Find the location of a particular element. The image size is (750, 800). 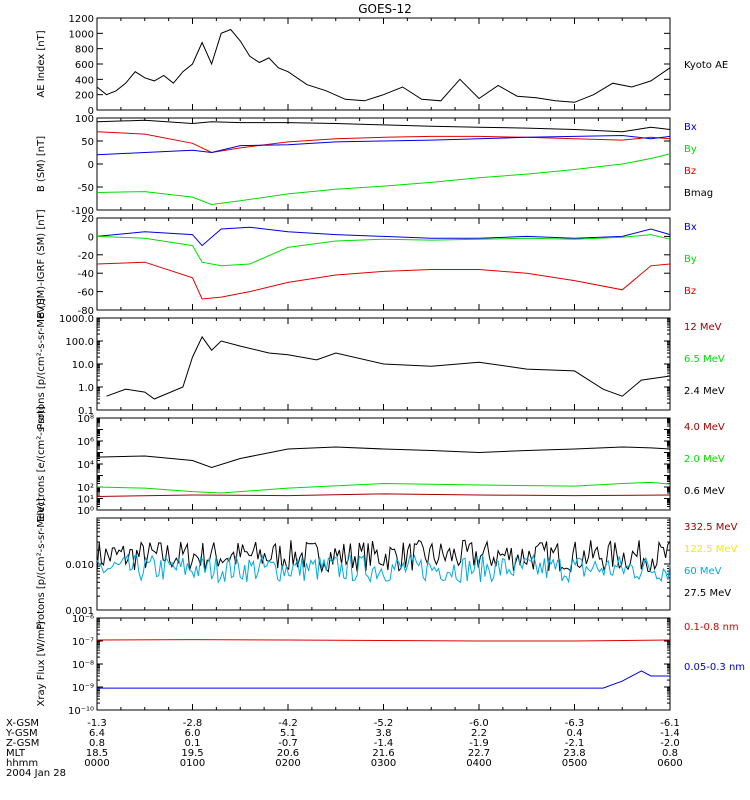

ephemeris-value: 19.5 is located at coordinates (192, 753).